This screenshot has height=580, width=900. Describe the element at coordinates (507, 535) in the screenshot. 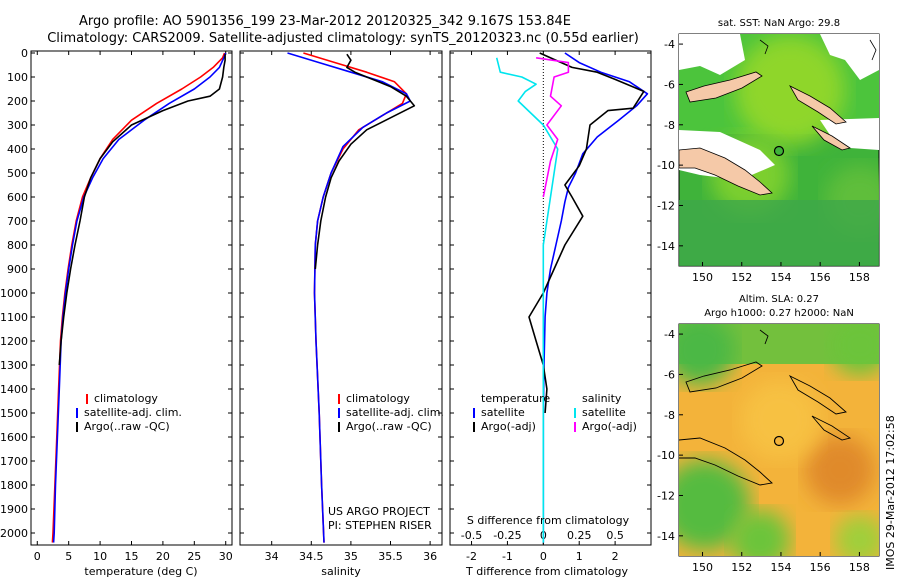

I see `x2-tick-label: -0.25` at that location.